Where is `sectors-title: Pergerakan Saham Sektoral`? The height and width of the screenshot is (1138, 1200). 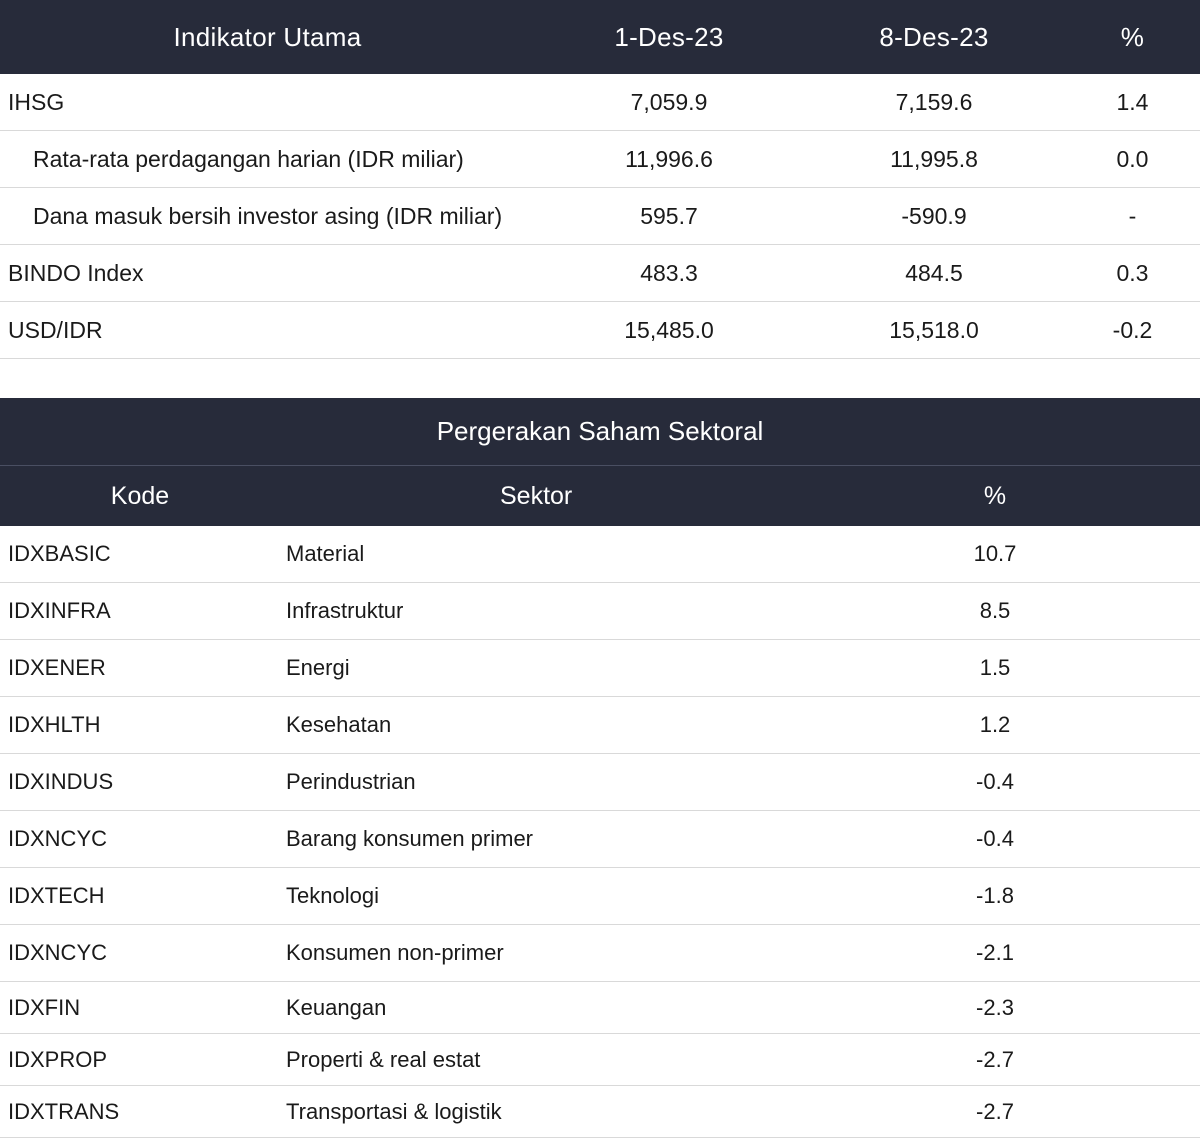
sectors-title: Pergerakan Saham Sektoral is located at coordinates (600, 432).